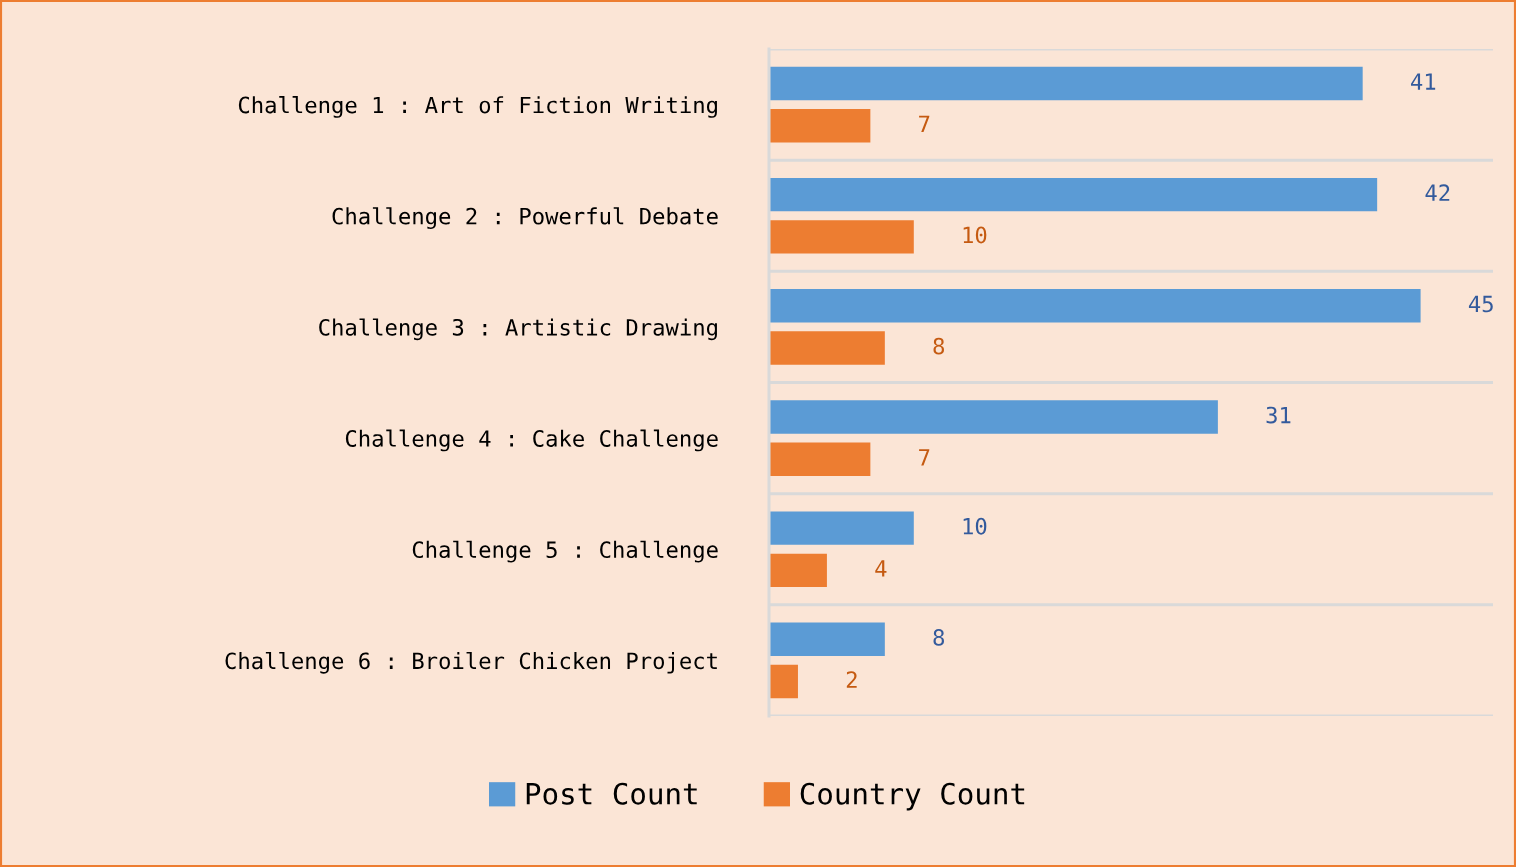 This screenshot has width=1516, height=867. Describe the element at coordinates (525, 218) in the screenshot. I see `y-tick-label: Challenge 2 : Powerful Debate` at that location.